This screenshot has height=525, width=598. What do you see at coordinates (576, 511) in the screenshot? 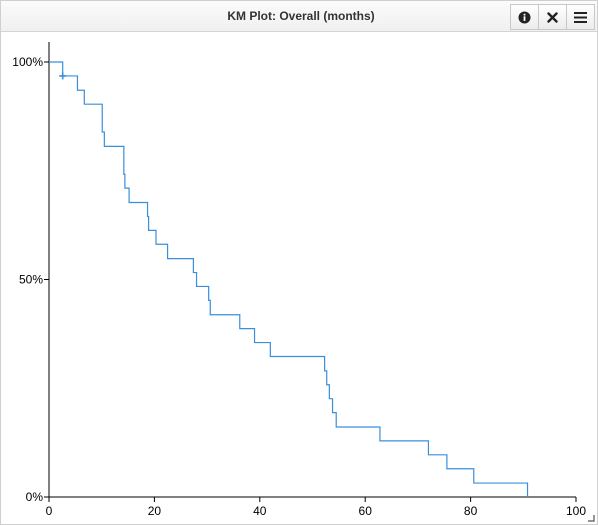
I see `x-tick-label: 100` at bounding box center [576, 511].